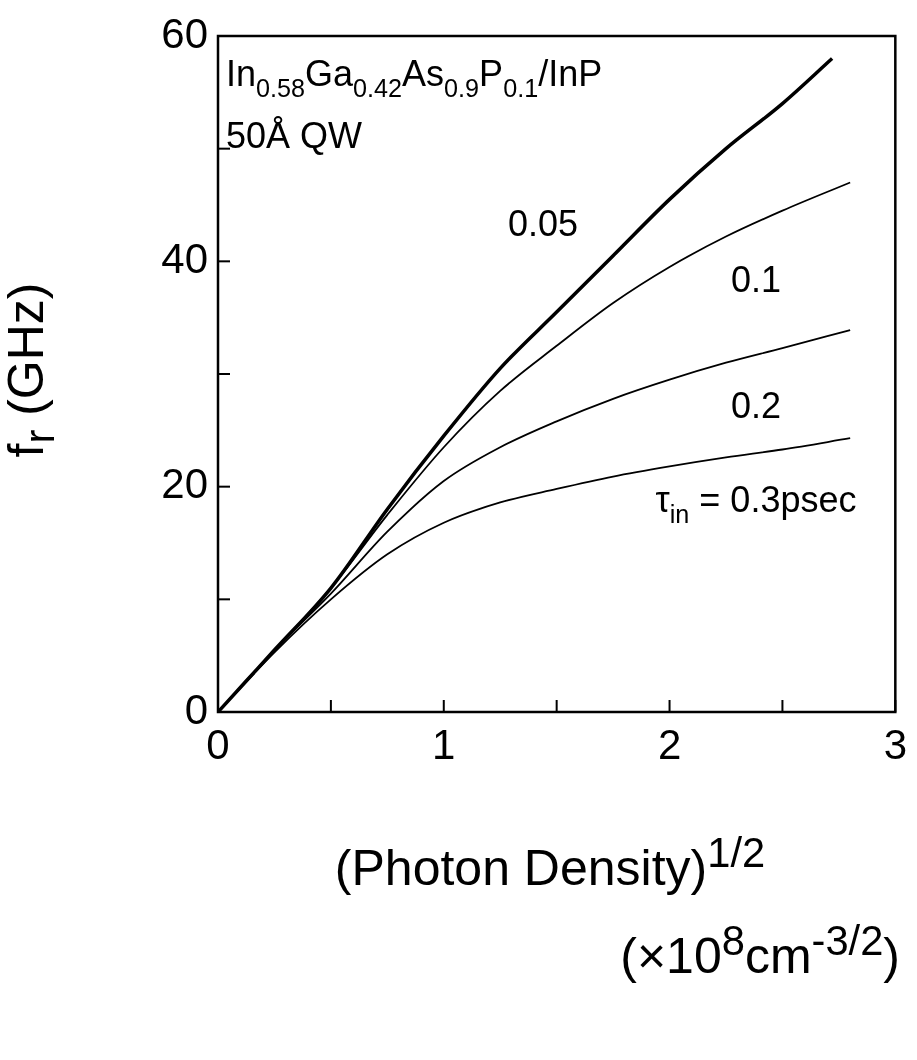 This screenshot has height=1060, width=917. What do you see at coordinates (196, 709) in the screenshot?
I see `y-tick-label: 0` at bounding box center [196, 709].